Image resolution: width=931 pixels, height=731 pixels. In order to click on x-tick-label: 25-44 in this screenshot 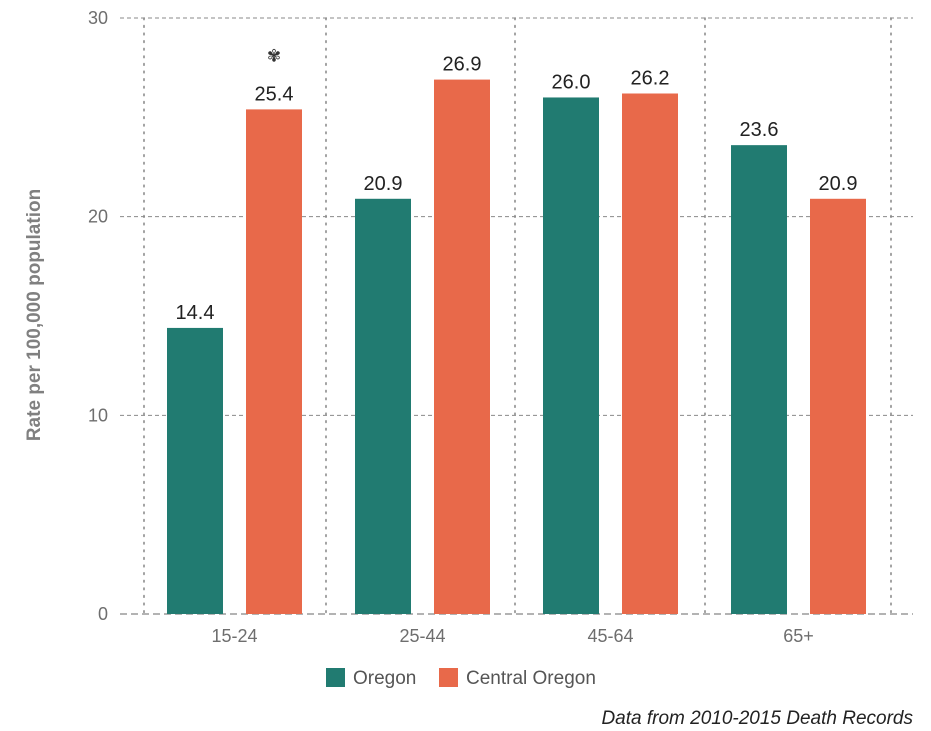, I will do `click(422, 636)`.